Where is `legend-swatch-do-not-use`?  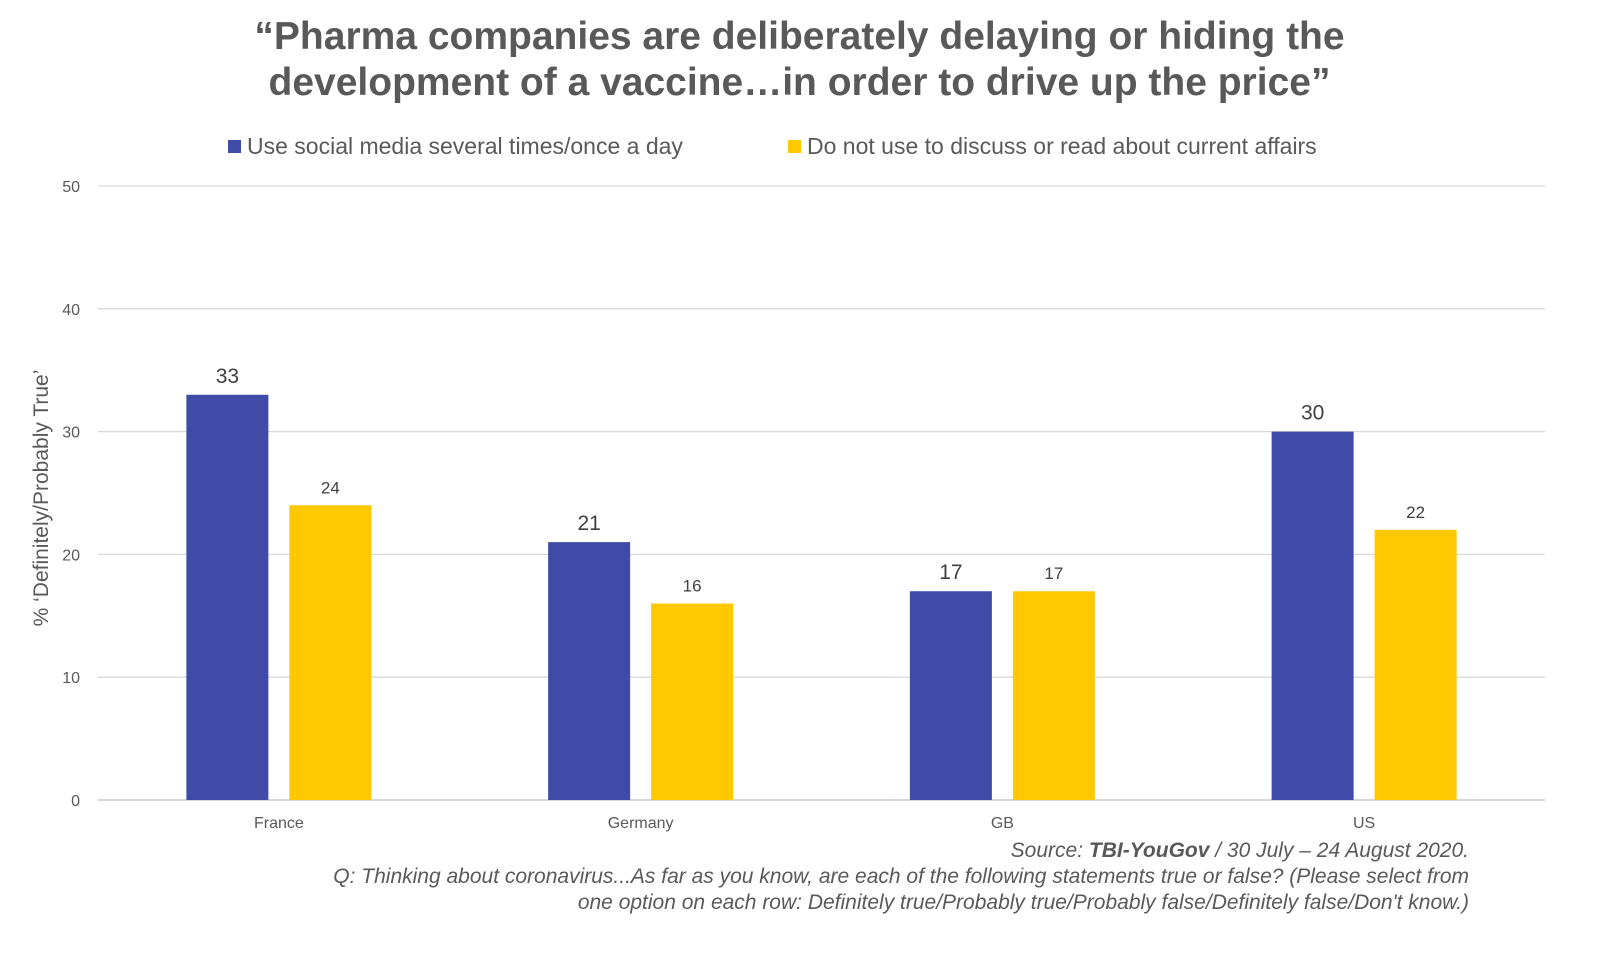 legend-swatch-do-not-use is located at coordinates (794, 146).